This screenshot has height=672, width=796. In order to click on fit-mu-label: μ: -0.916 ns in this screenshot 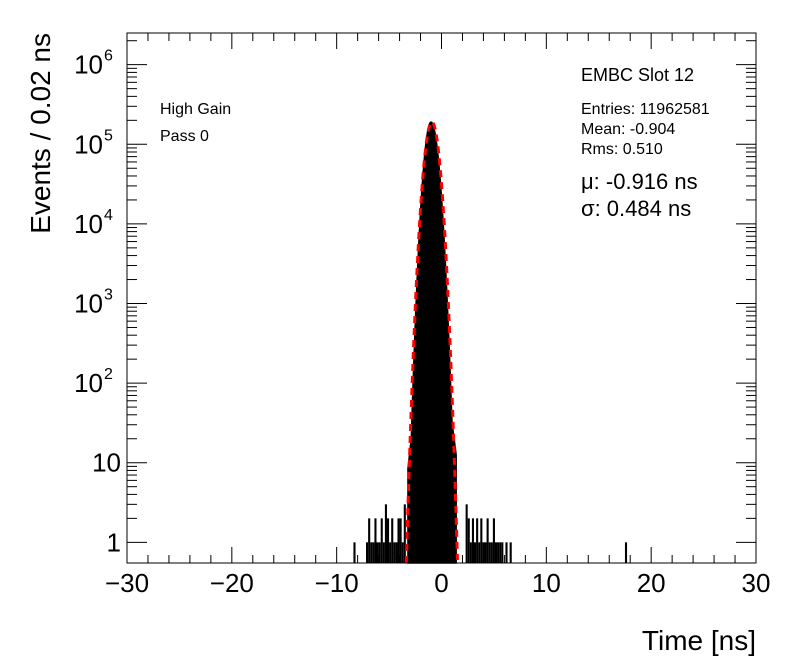, I will do `click(639, 181)`.